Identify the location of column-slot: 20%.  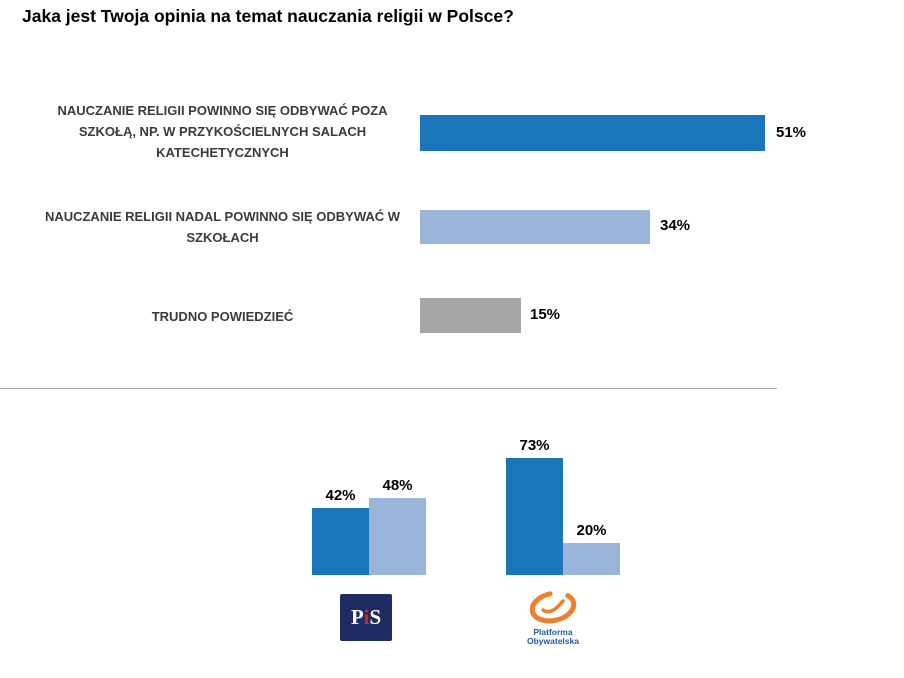
(591, 548).